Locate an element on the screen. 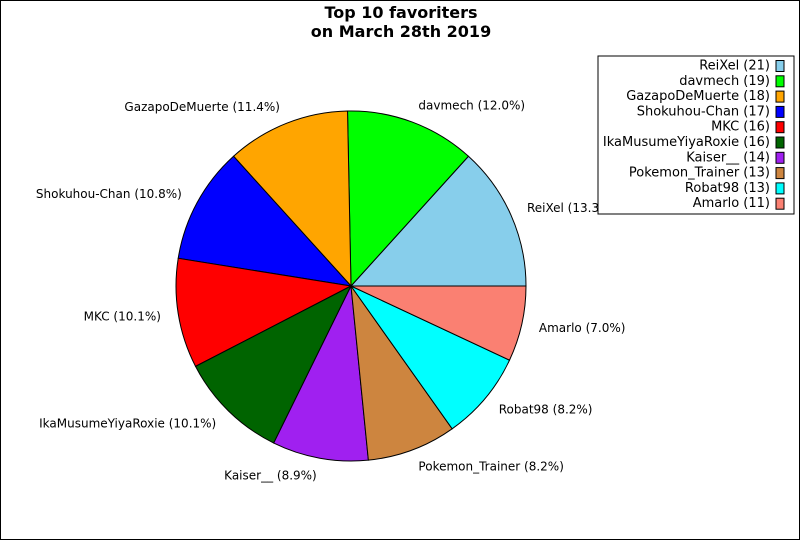 This screenshot has height=540, width=800. legend-label-mkc: MKC (16) is located at coordinates (740, 127).